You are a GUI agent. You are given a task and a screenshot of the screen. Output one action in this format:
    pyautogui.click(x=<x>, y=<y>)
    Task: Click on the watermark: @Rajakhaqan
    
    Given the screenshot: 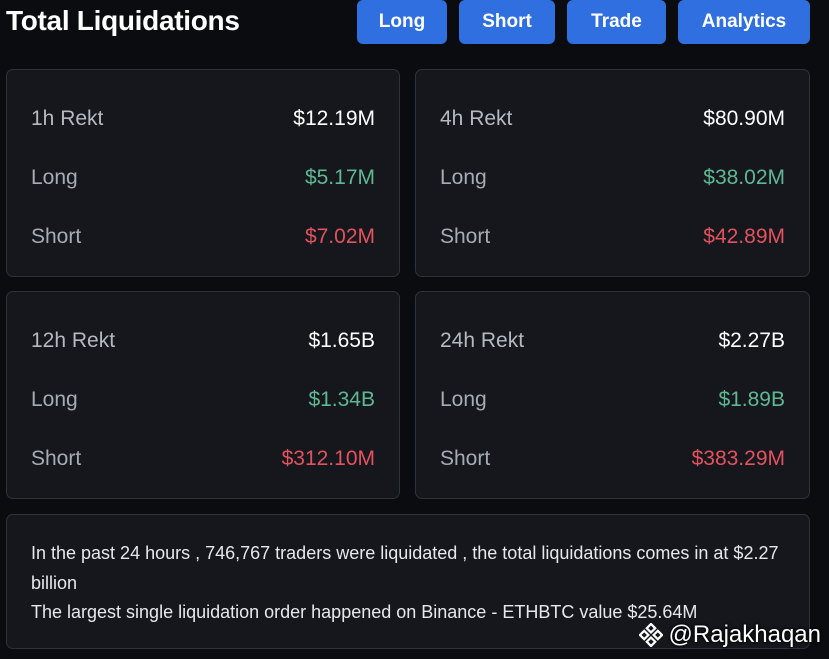 What is the action you would take?
    pyautogui.click(x=729, y=635)
    